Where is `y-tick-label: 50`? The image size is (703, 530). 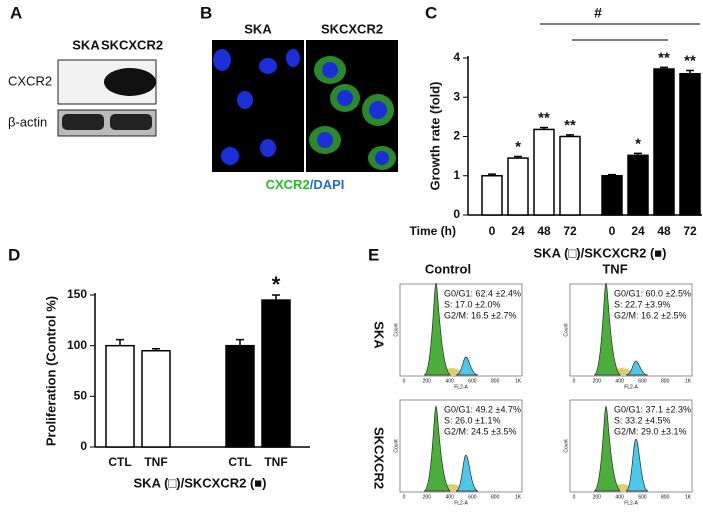 y-tick-label: 50 is located at coordinates (81, 396).